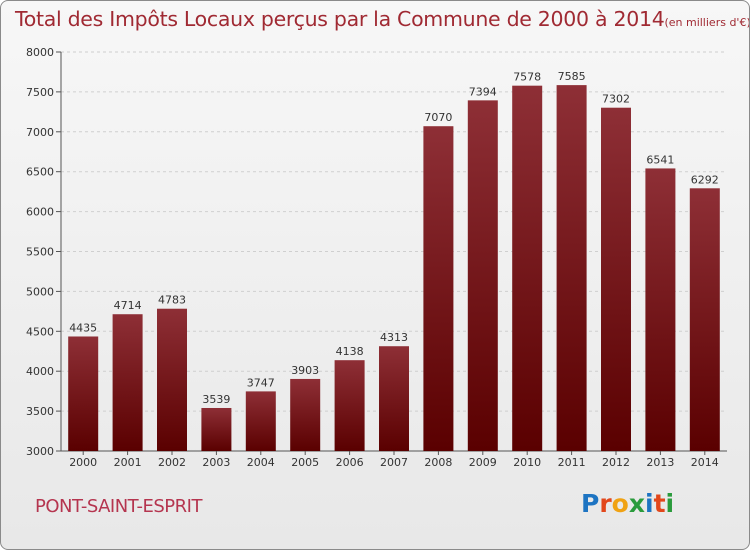  I want to click on data-label: 4783, so click(172, 300).